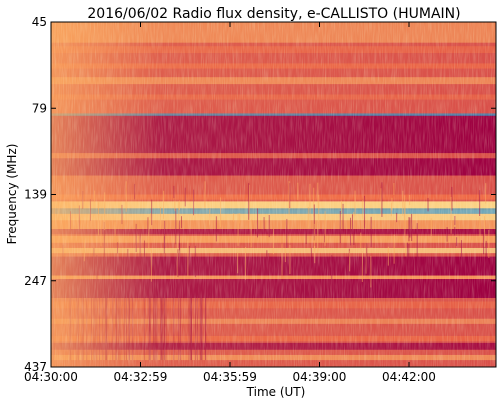 The height and width of the screenshot is (408, 504). What do you see at coordinates (35, 195) in the screenshot?
I see `y-tick-label: 139` at bounding box center [35, 195].